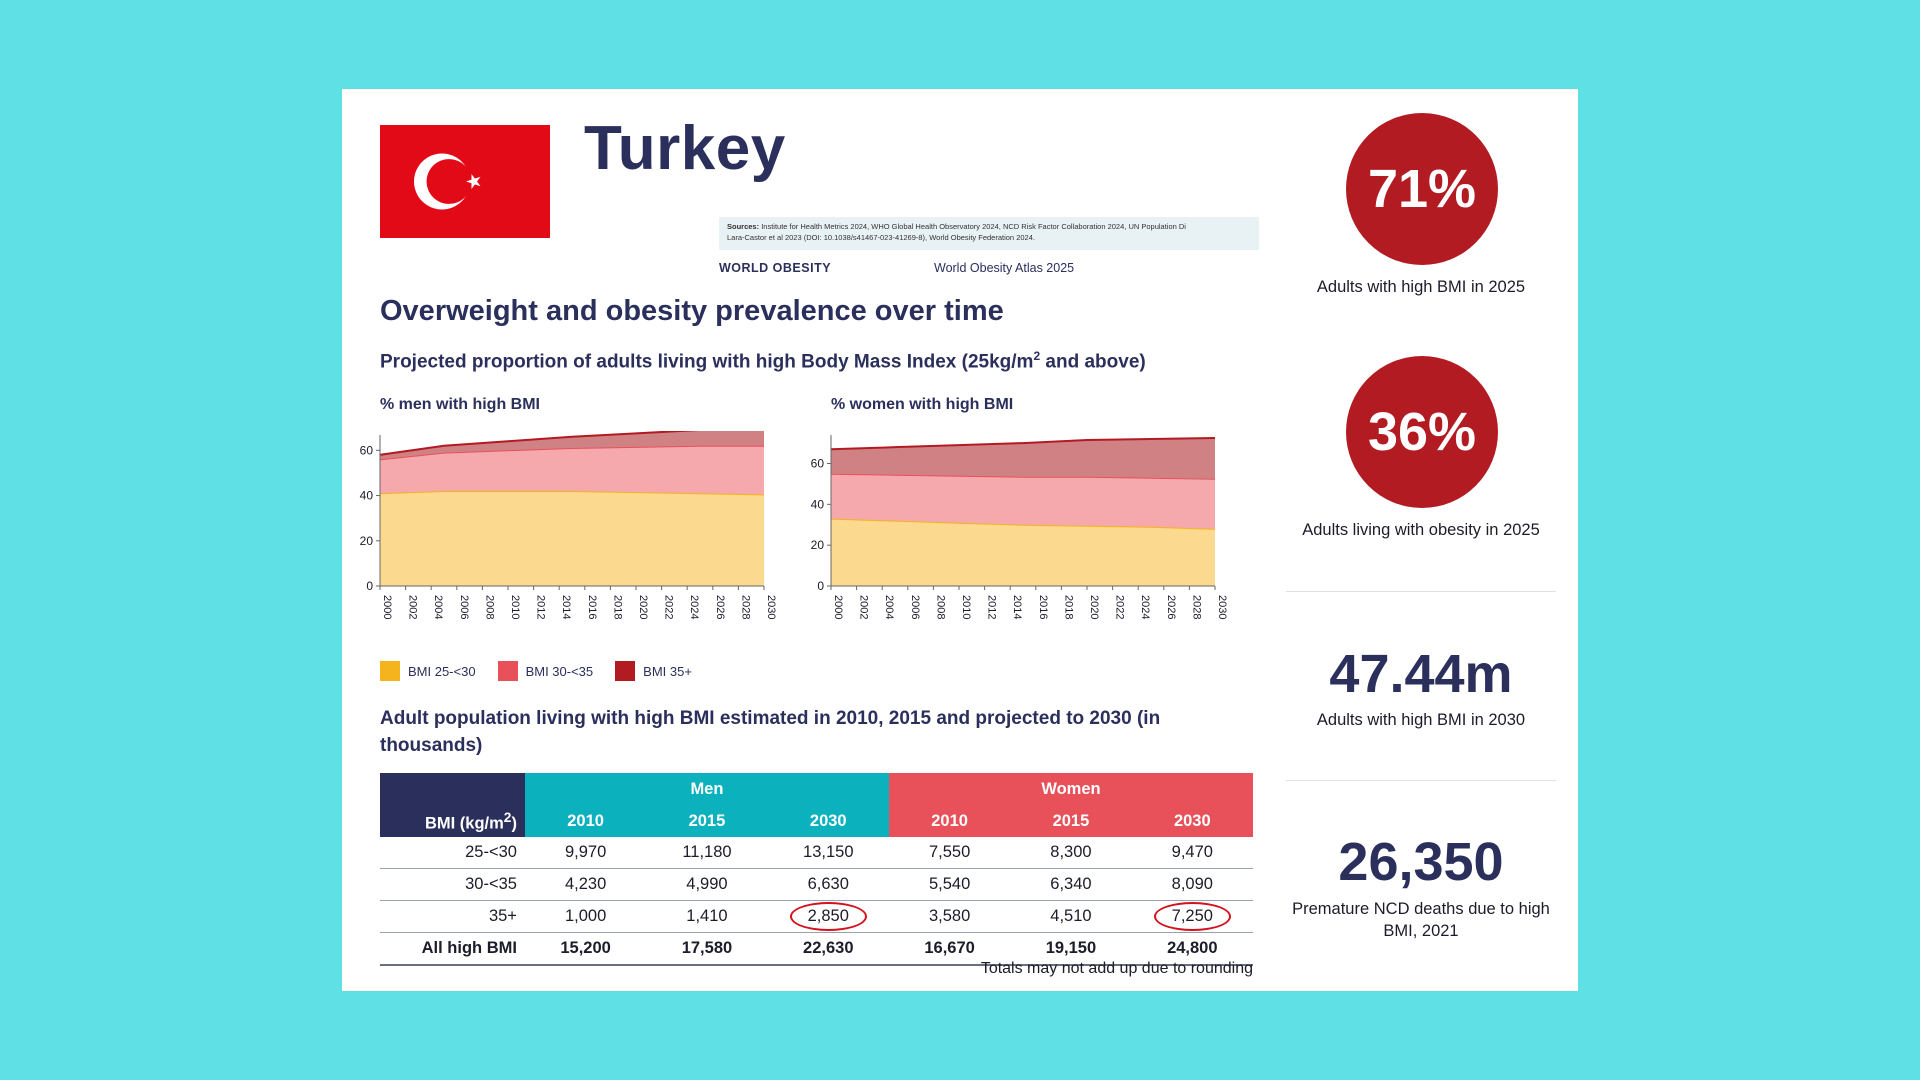 The width and height of the screenshot is (1920, 1080). Describe the element at coordinates (541, 607) in the screenshot. I see `men-chart-x-tick-label: 2012` at that location.